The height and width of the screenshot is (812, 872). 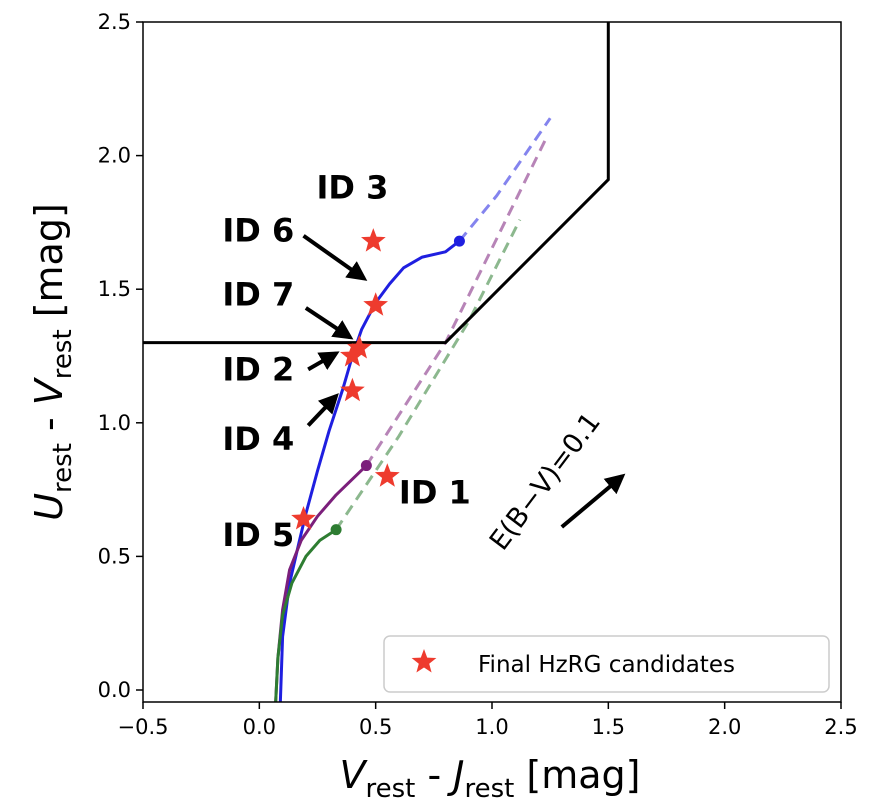 I want to click on legend: Final HzRG candidates, so click(x=606, y=664).